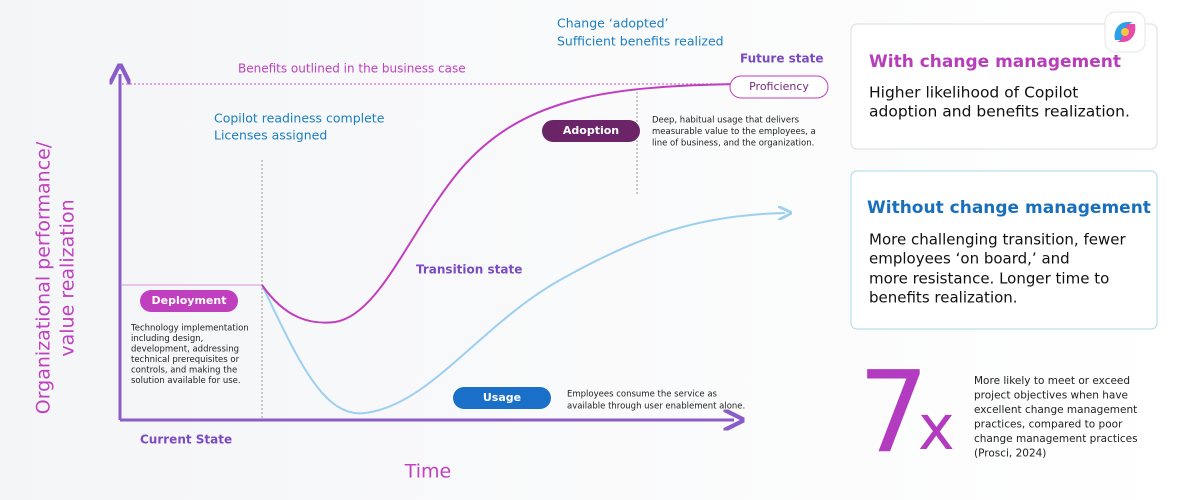 This screenshot has width=1177, height=500. I want to click on description-line: including design,, so click(167, 339).